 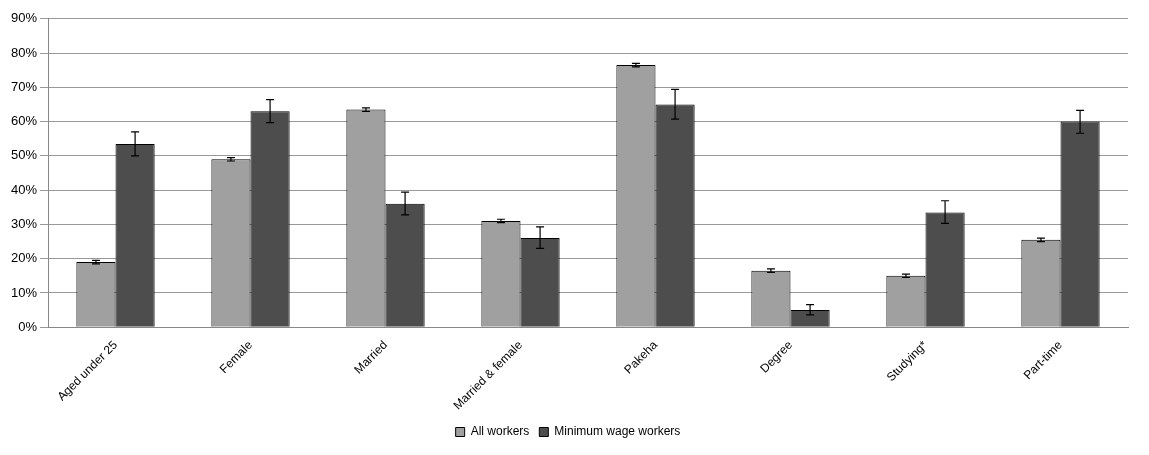 I want to click on legend-label: All workers, so click(x=500, y=431).